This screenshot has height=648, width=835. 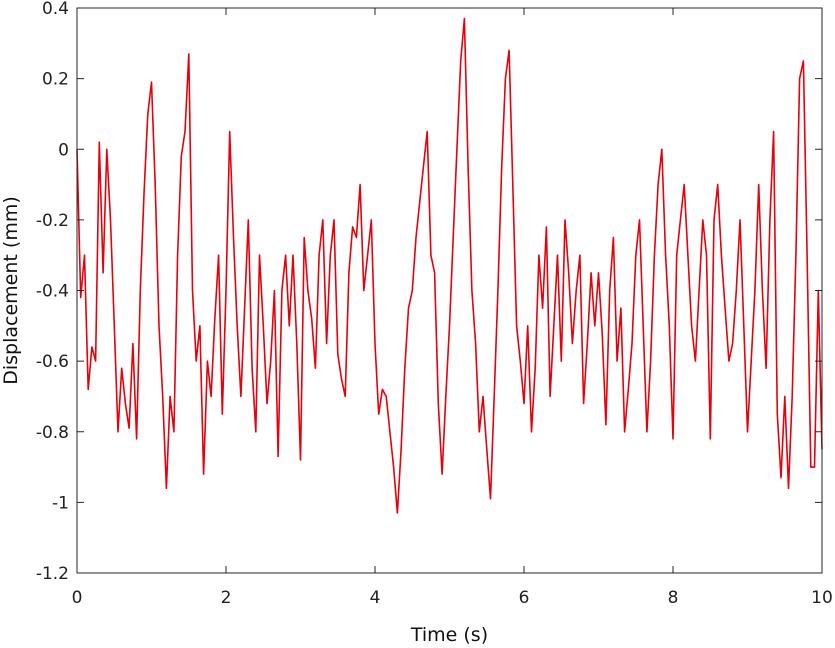 I want to click on y-tick-label: -0.2, so click(x=52, y=221).